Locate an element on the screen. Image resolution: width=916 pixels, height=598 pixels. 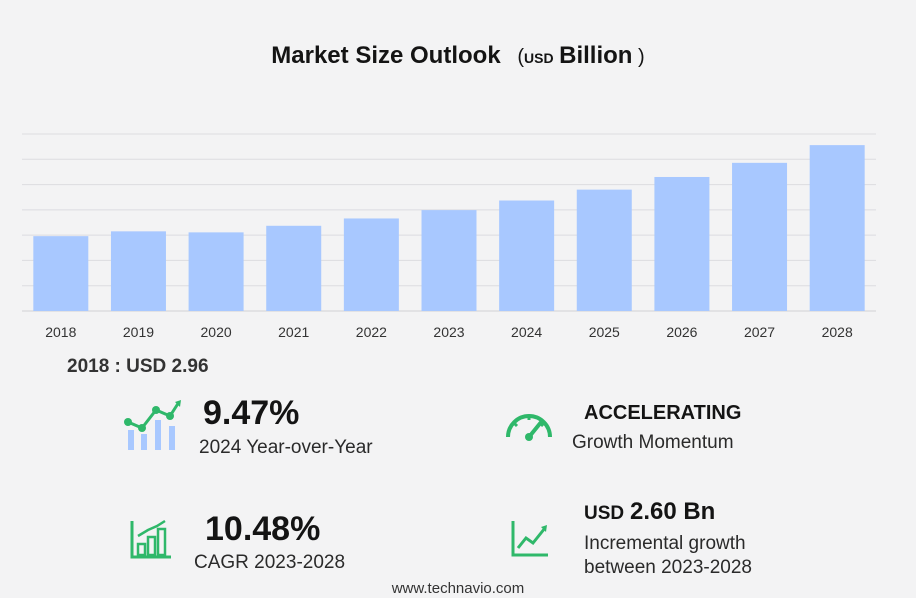
incremental-value: USD 2.60 Bn is located at coordinates (649, 512).